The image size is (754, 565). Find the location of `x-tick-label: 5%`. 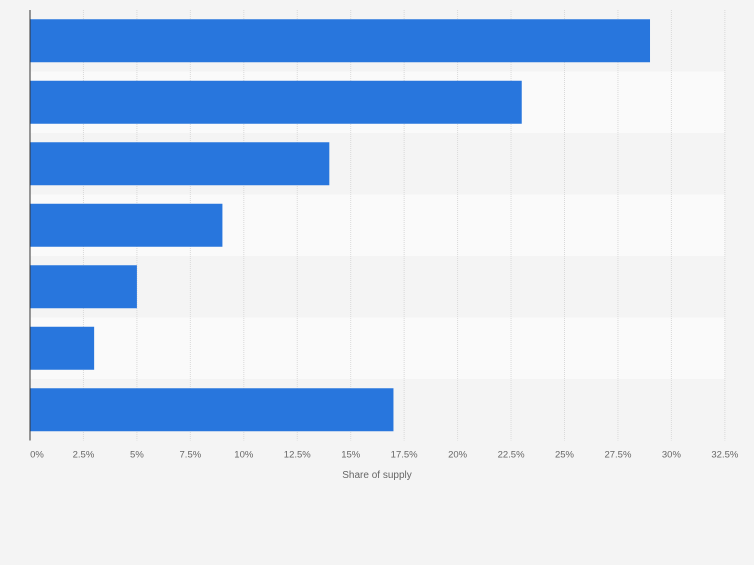

x-tick-label: 5% is located at coordinates (137, 455).